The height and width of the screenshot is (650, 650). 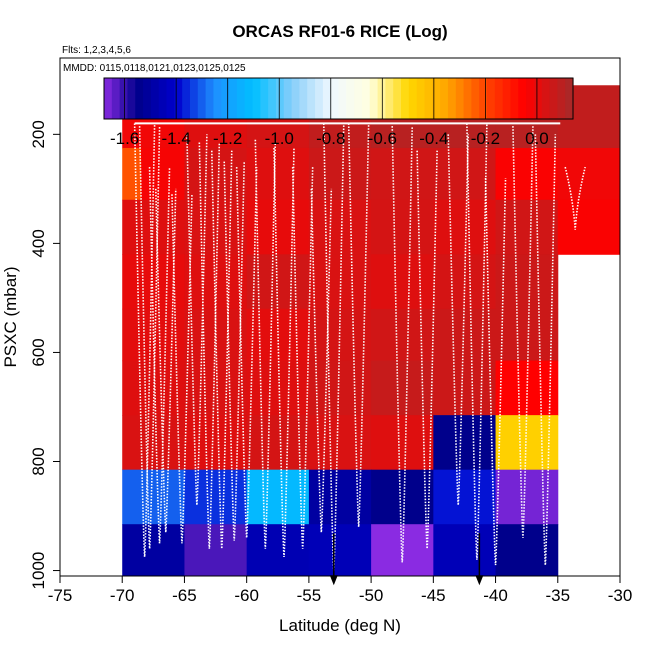 What do you see at coordinates (122, 595) in the screenshot?
I see `x-tick-label: -70` at bounding box center [122, 595].